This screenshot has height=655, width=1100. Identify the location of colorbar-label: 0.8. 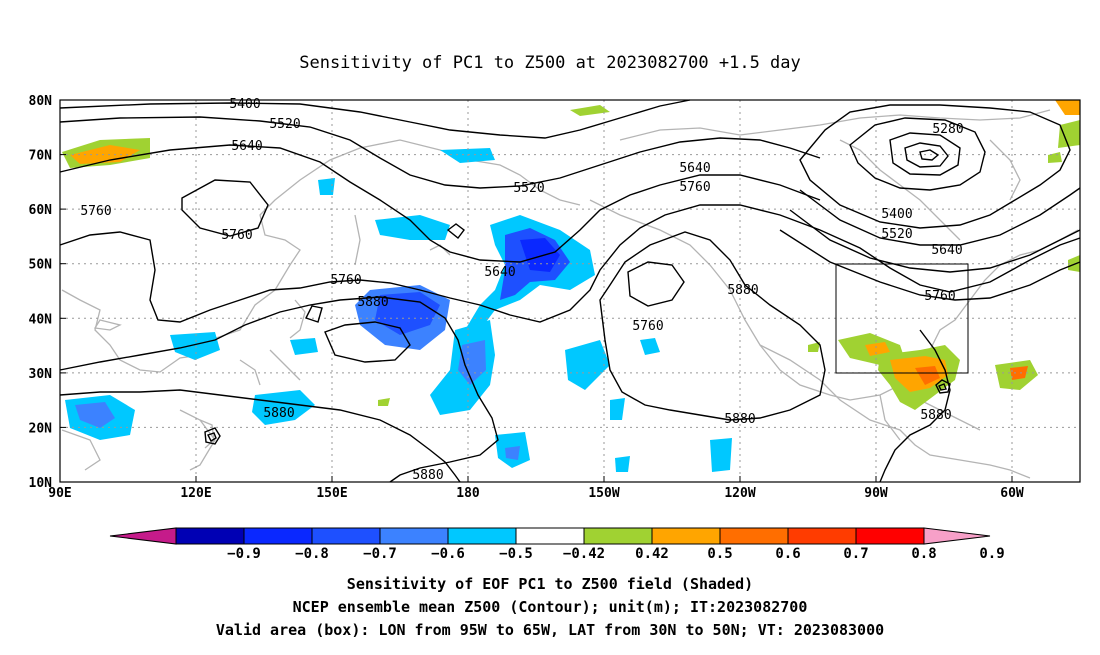
(923, 554).